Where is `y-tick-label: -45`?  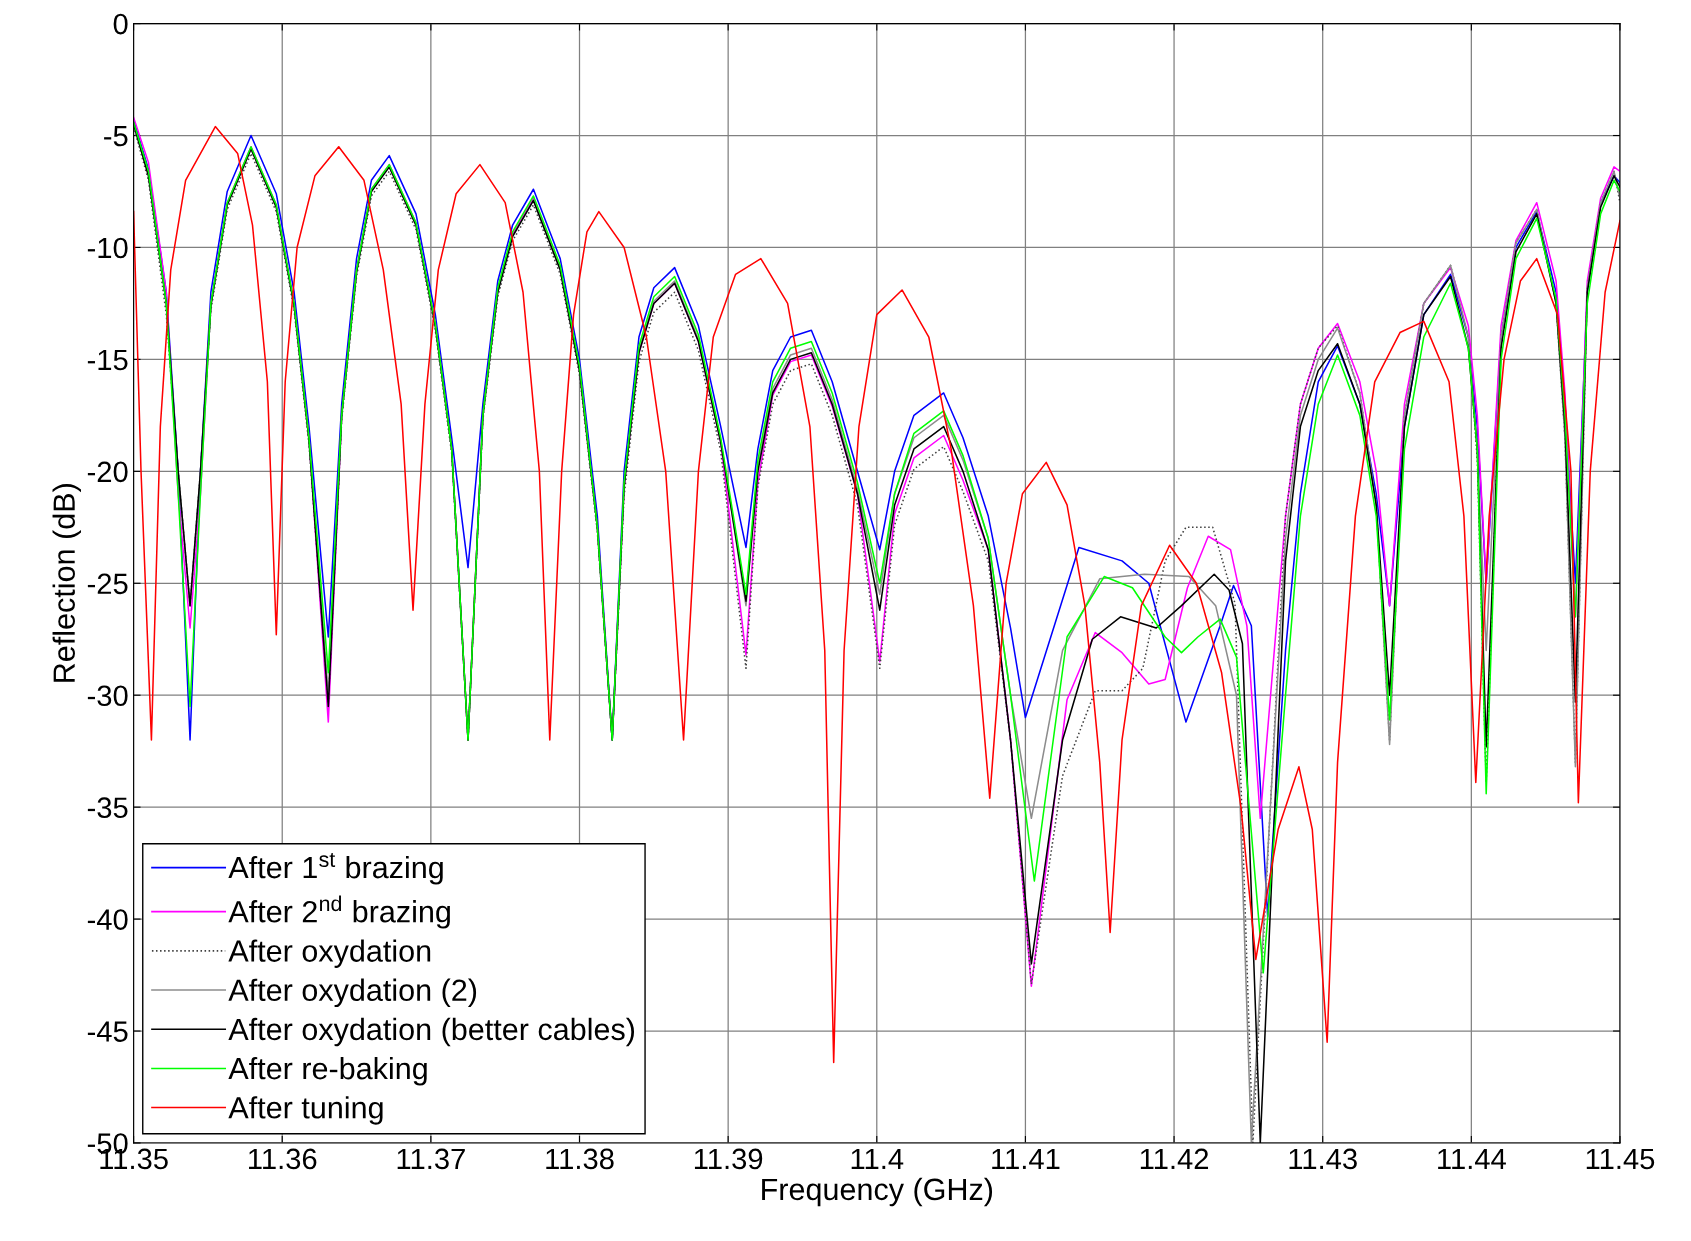
y-tick-label: -45 is located at coordinates (107, 1031).